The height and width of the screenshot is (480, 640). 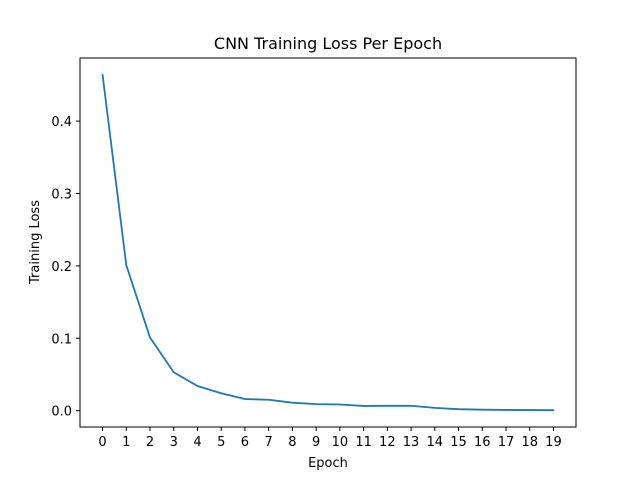 What do you see at coordinates (292, 442) in the screenshot?
I see `x-tick-label: 8` at bounding box center [292, 442].